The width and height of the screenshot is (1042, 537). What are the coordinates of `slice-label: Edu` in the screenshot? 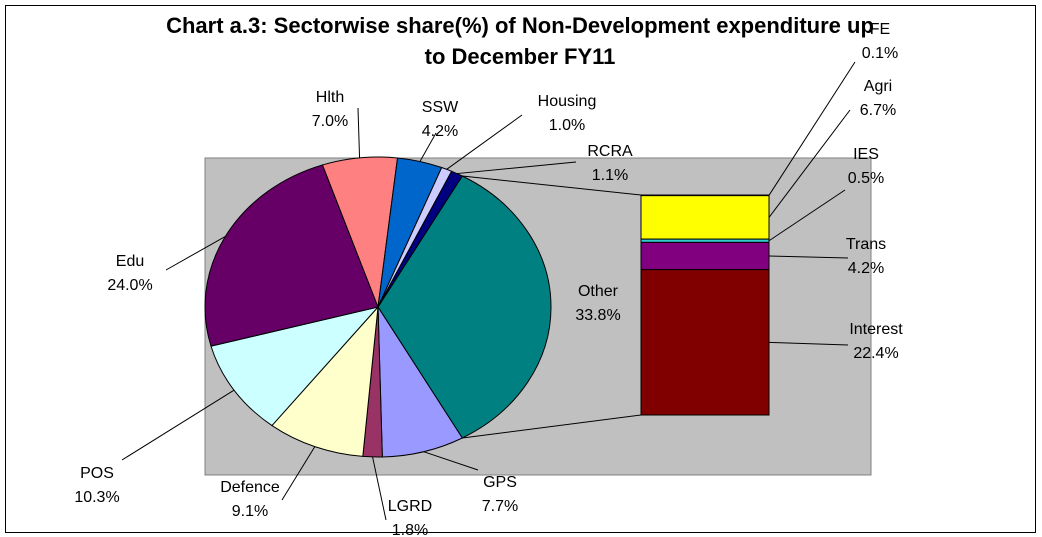 It's located at (130, 261).